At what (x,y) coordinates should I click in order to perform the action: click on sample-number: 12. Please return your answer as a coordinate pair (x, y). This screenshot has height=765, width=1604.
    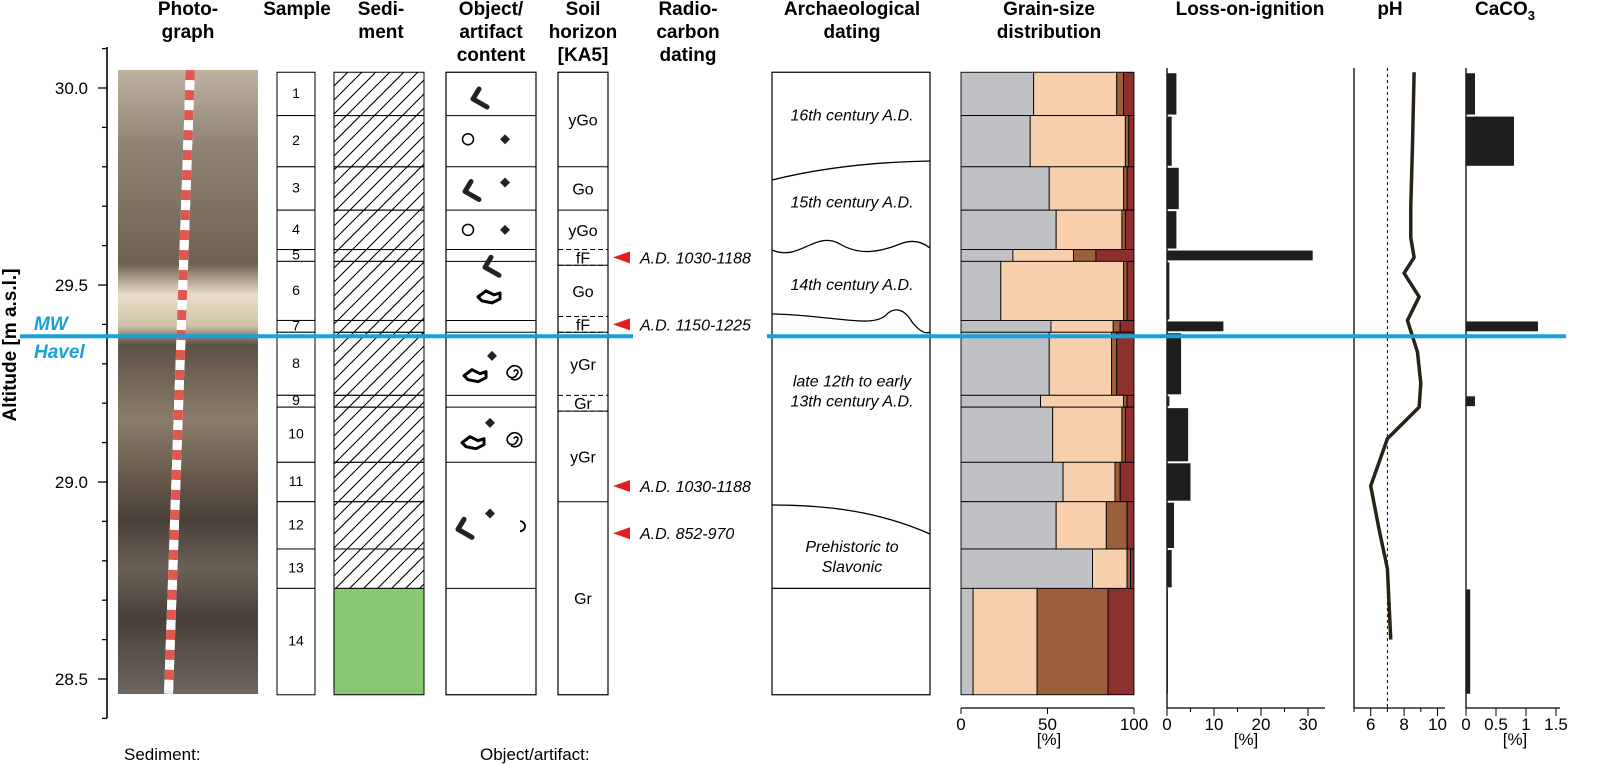
    Looking at the image, I should click on (296, 524).